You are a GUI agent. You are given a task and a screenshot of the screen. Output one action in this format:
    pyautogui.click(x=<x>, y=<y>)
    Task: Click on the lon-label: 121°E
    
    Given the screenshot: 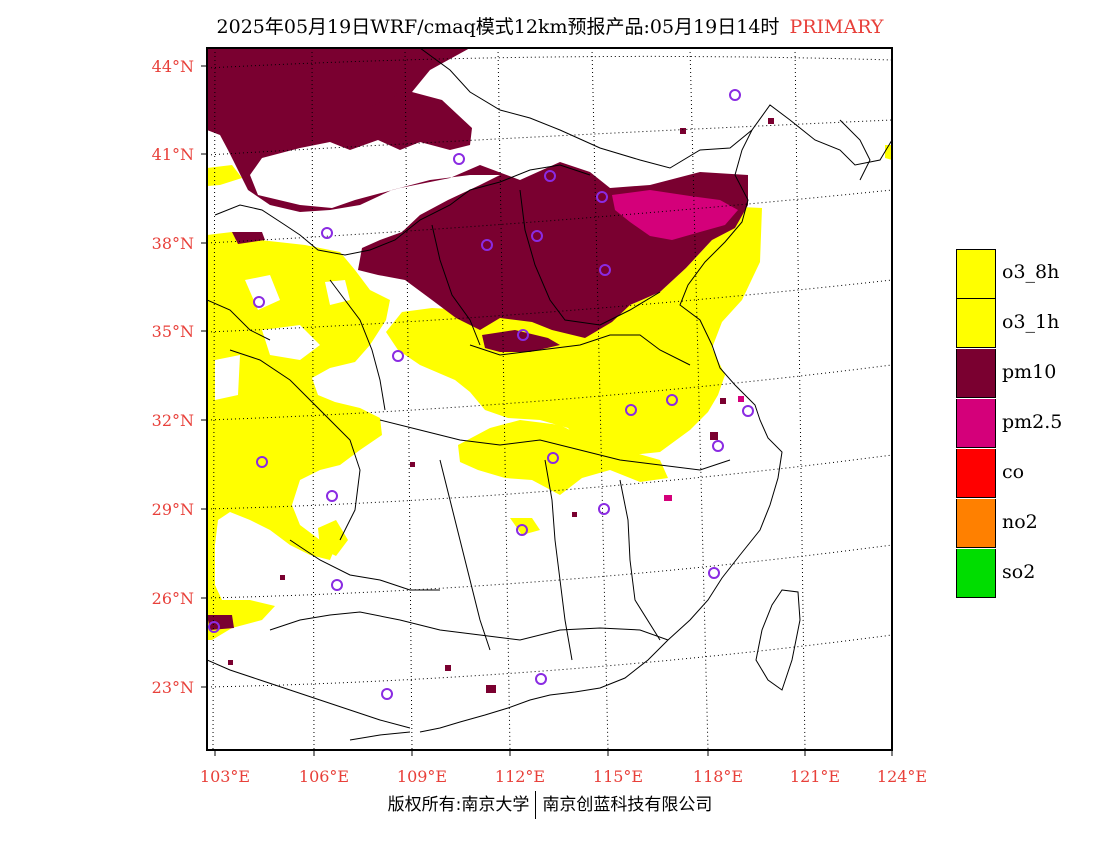 What is the action you would take?
    pyautogui.click(x=815, y=776)
    